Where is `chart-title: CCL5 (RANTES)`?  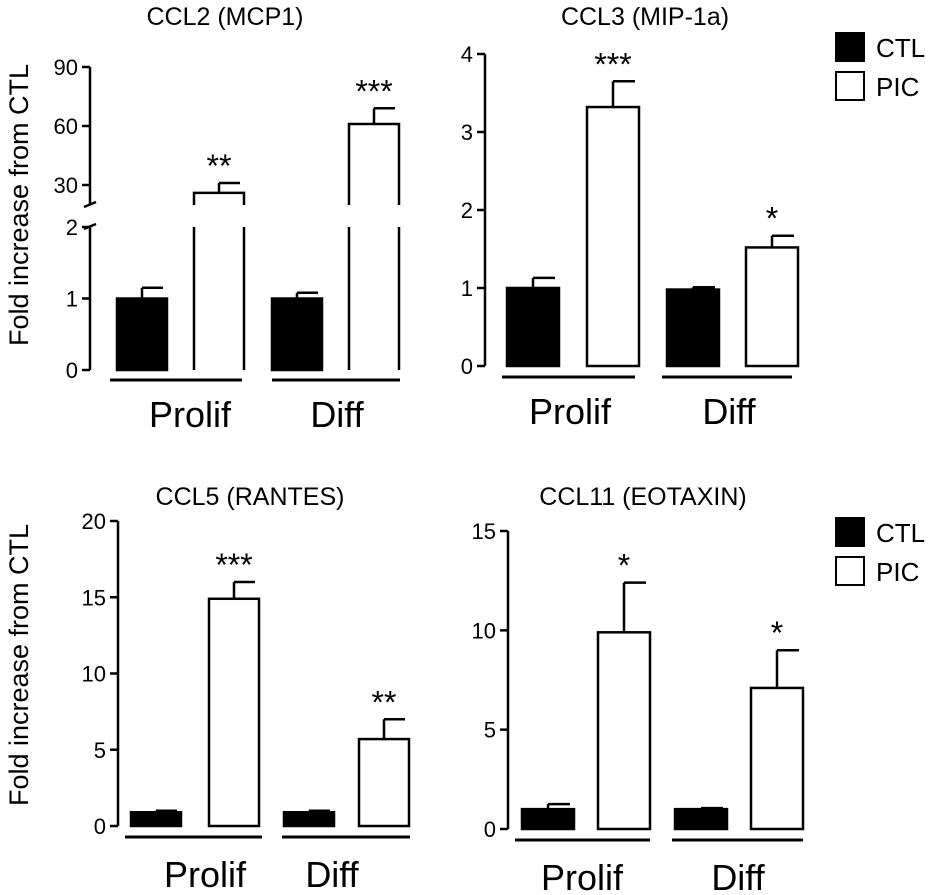 chart-title: CCL5 (RANTES) is located at coordinates (250, 497).